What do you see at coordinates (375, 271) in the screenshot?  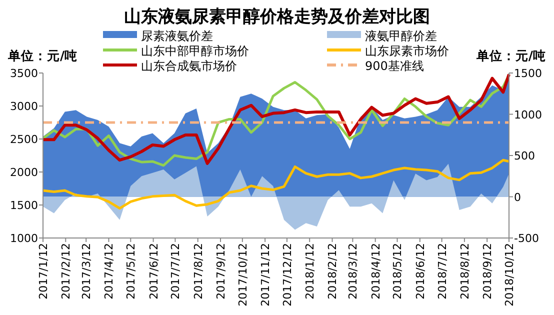 I see `x-tick-label: 2018/4/12` at bounding box center [375, 271].